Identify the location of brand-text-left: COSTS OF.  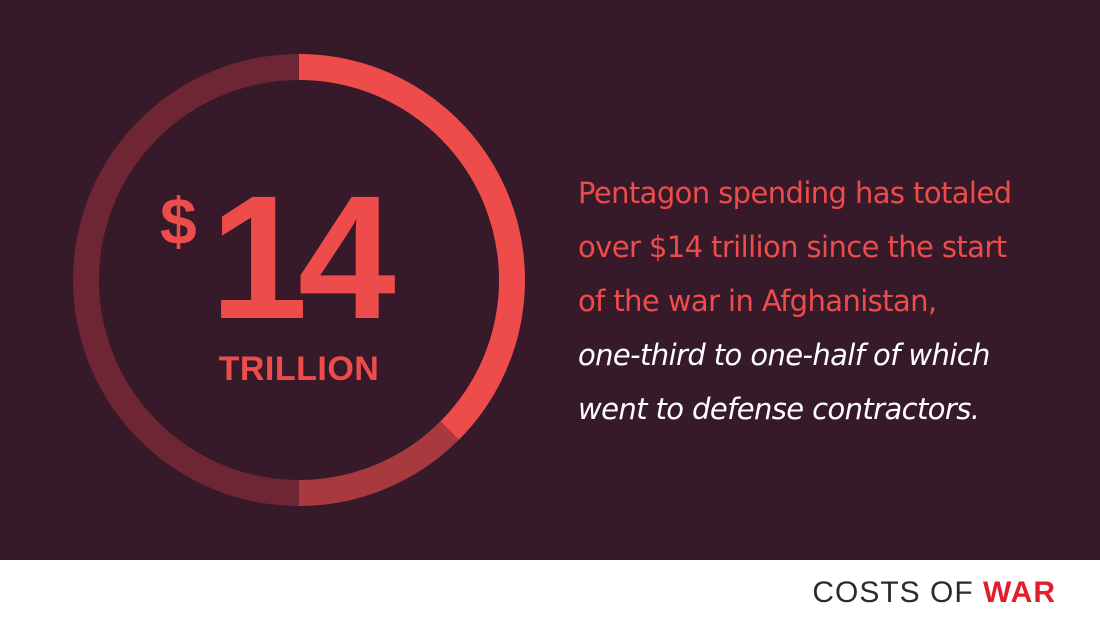
(893, 592).